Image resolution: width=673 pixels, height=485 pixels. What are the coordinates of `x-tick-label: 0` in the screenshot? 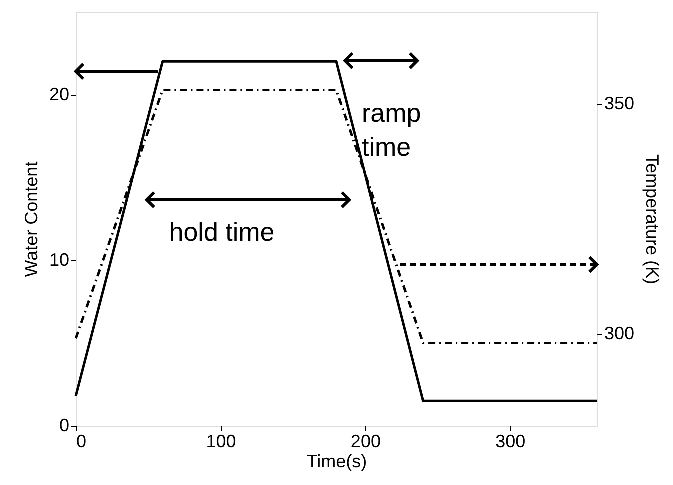 It's located at (81, 442).